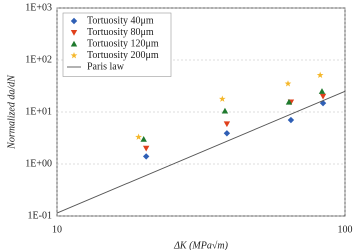 The height and width of the screenshot is (250, 353). Describe the element at coordinates (106, 66) in the screenshot. I see `legend-label: Paris law` at that location.